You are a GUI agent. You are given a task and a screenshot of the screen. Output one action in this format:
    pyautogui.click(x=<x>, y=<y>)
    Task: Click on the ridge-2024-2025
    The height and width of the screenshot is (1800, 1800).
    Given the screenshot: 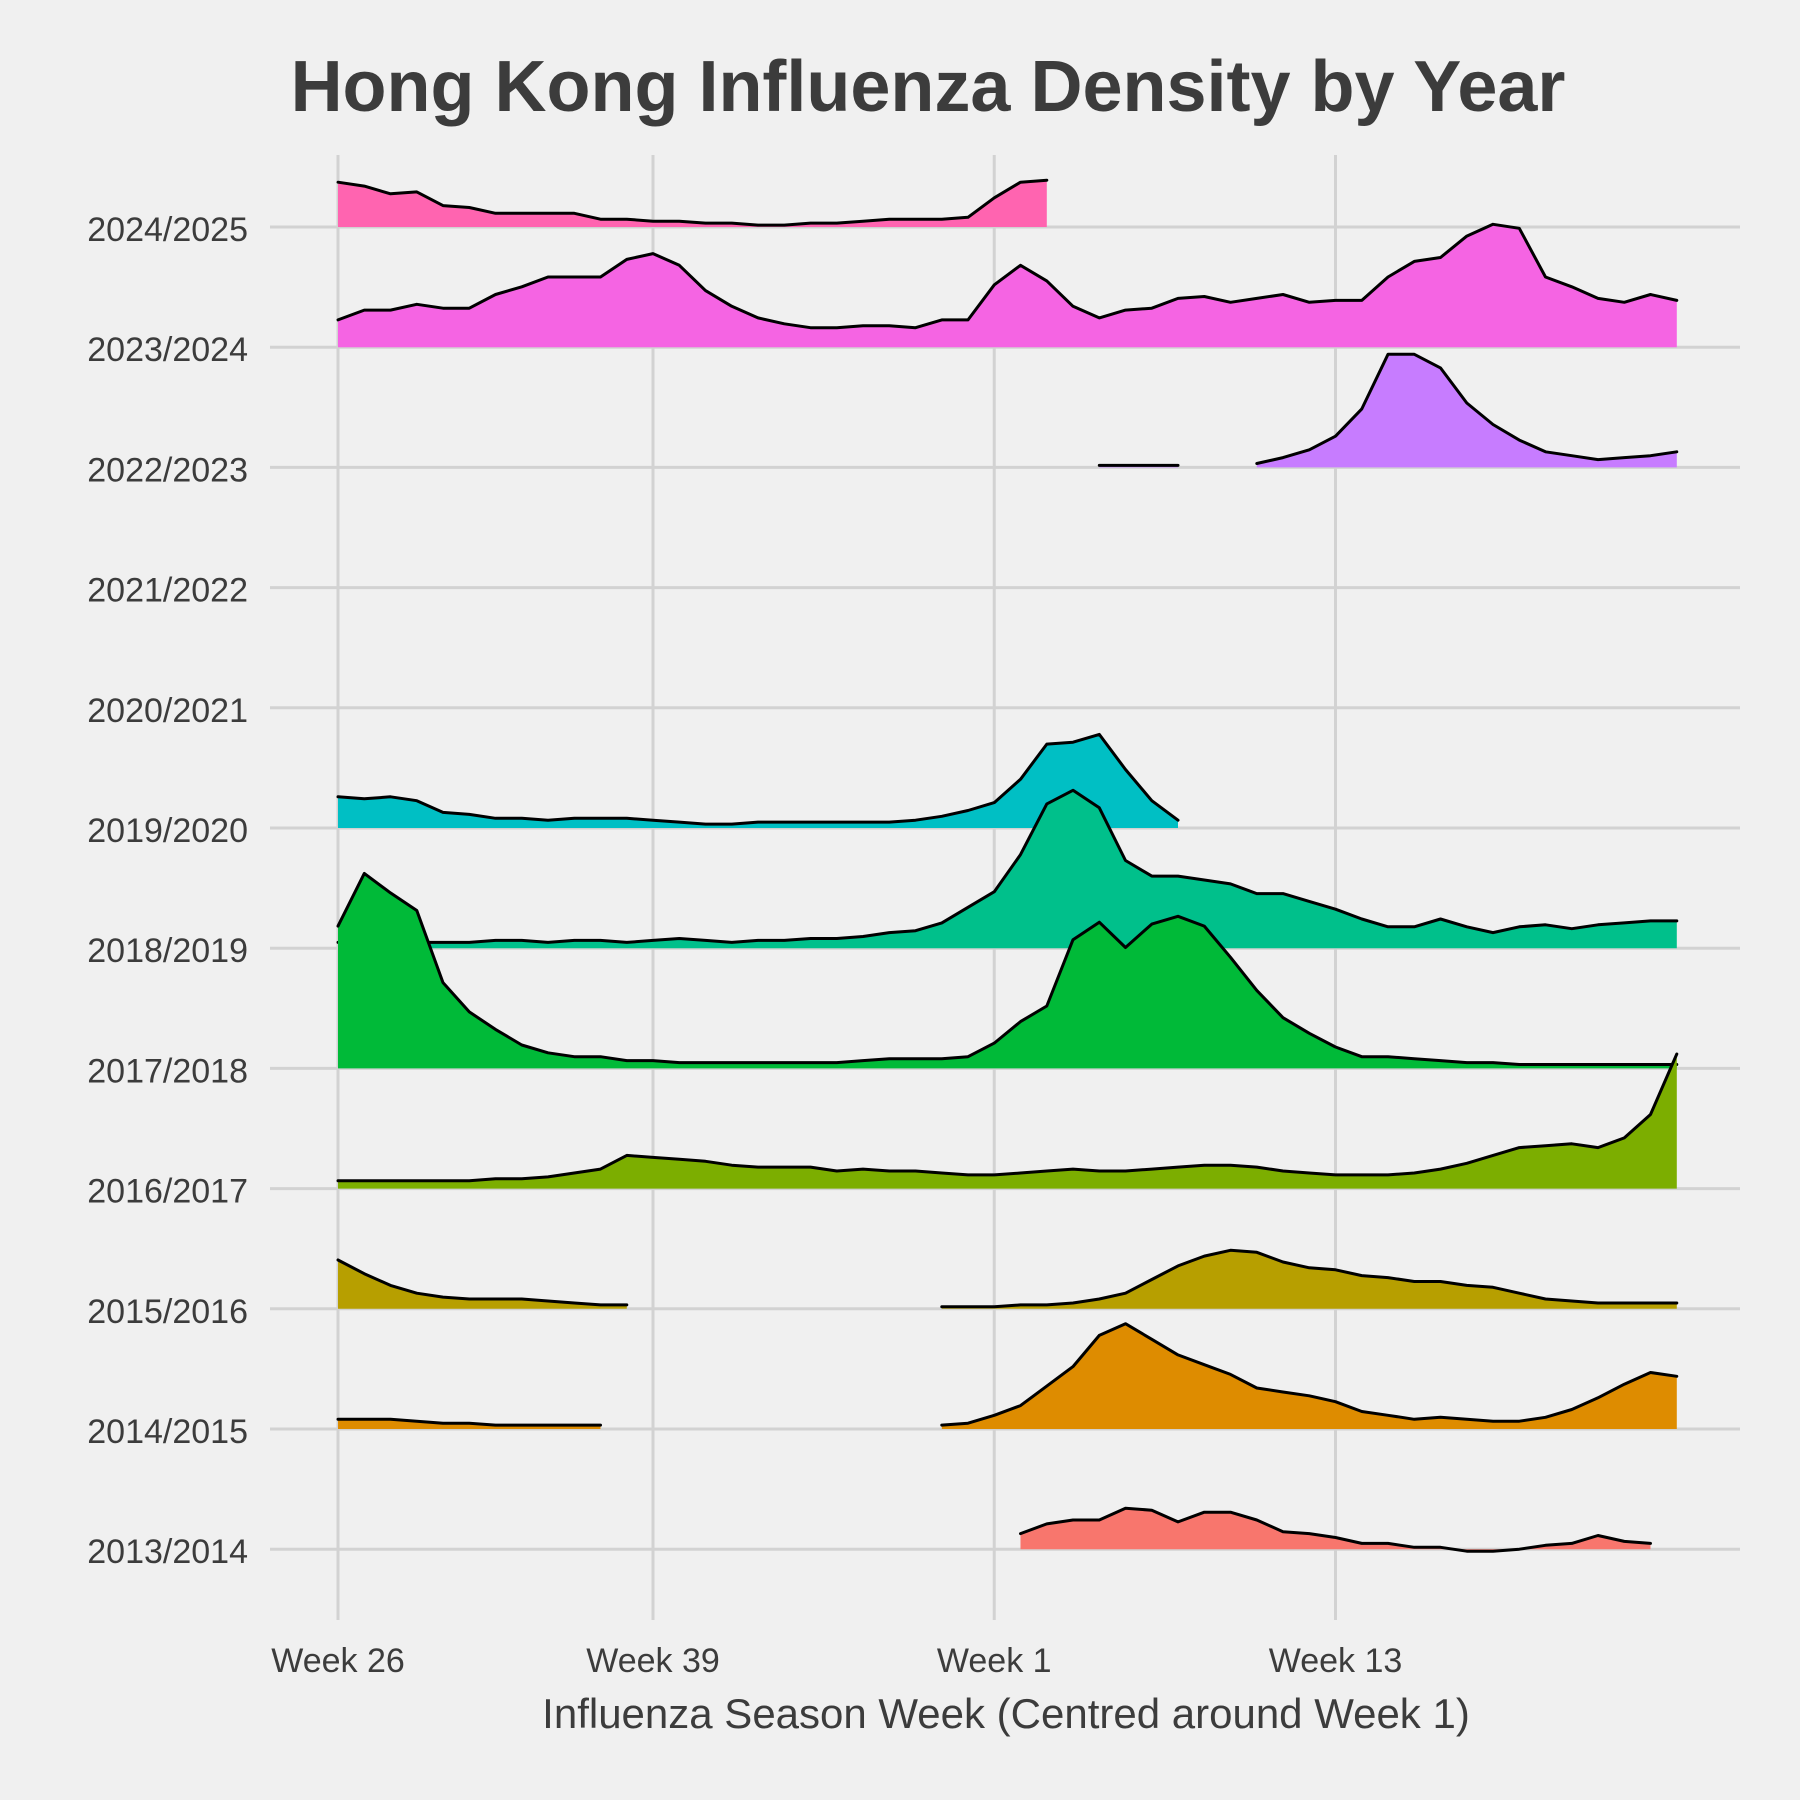 What is the action you would take?
    pyautogui.click(x=692, y=202)
    